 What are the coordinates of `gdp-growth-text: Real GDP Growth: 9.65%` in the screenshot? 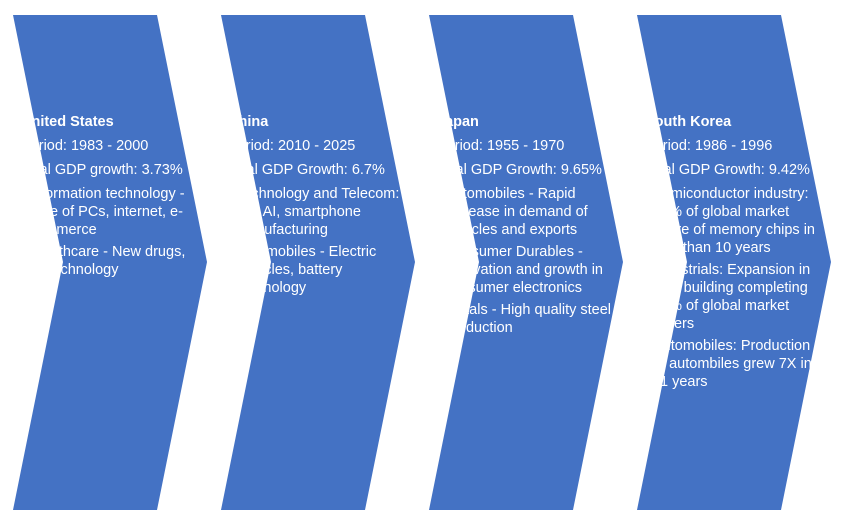 It's located at (519, 170).